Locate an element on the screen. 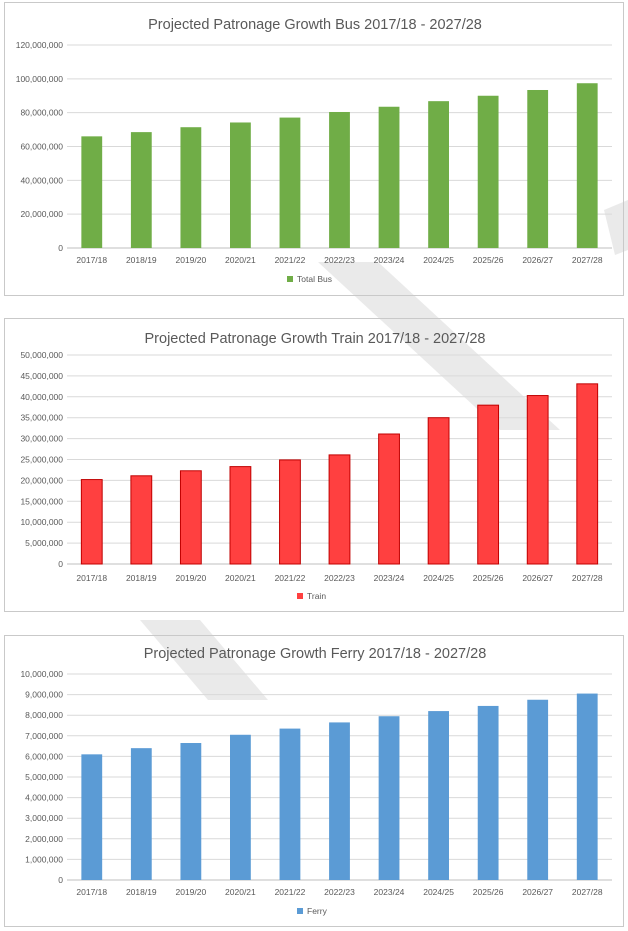  bus-legend-label: Total Bus is located at coordinates (314, 279).